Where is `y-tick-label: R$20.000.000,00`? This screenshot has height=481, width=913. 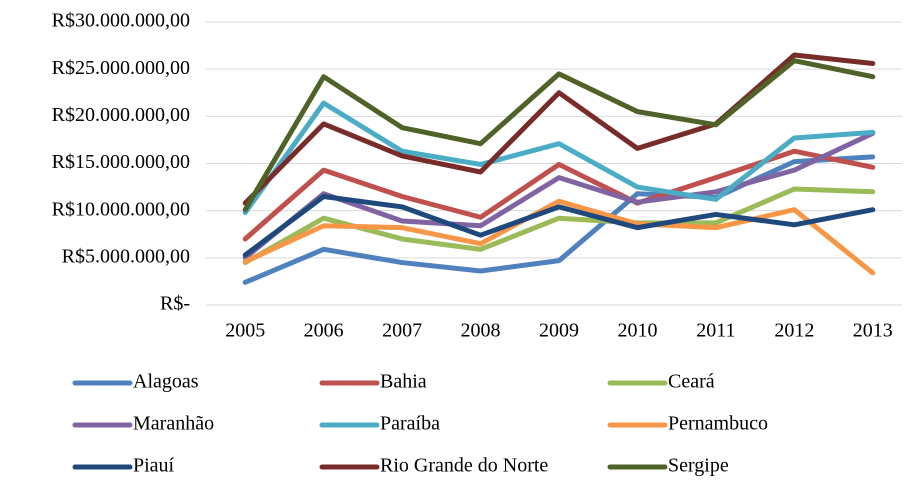
y-tick-label: R$20.000.000,00 is located at coordinates (121, 115).